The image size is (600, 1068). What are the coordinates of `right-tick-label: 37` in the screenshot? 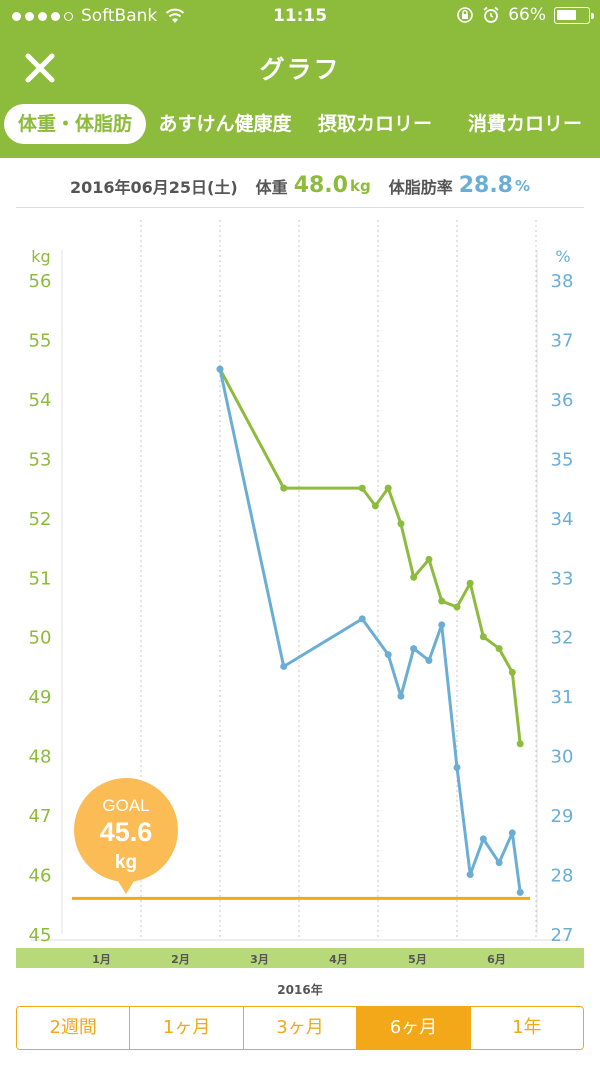 It's located at (562, 340).